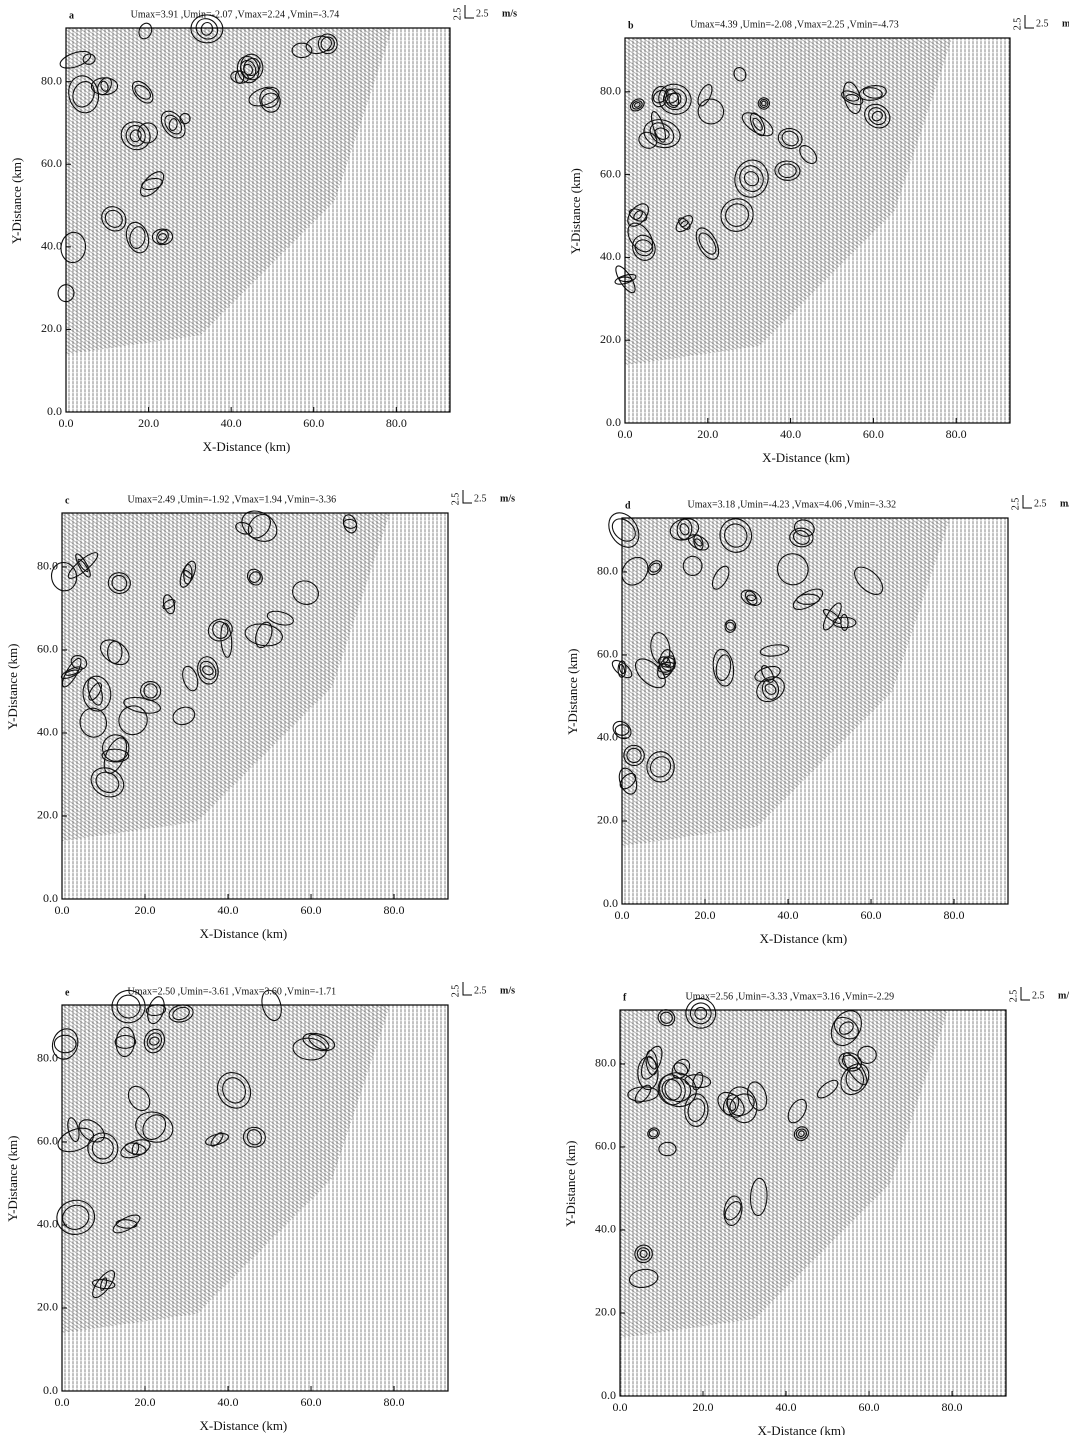 The height and width of the screenshot is (1435, 1069). I want to click on x-tick-label: 40.0, so click(788, 915).